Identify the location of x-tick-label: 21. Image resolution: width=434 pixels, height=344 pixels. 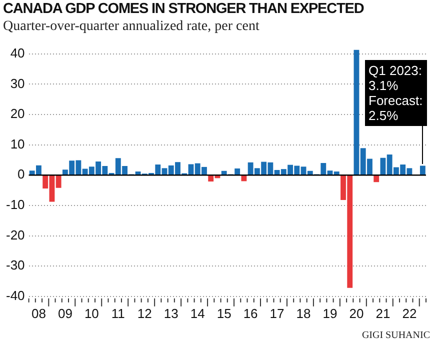
(383, 313).